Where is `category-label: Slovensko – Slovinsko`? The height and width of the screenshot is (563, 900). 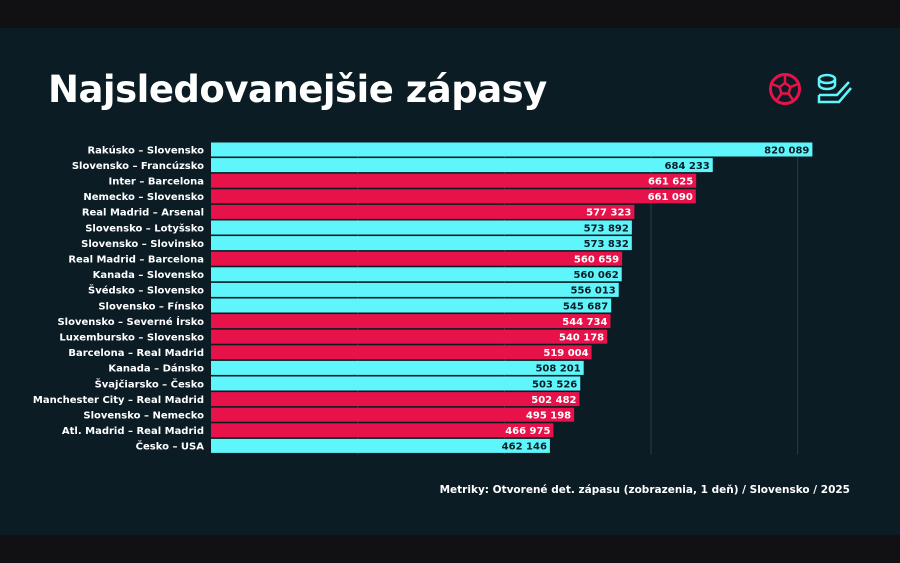 category-label: Slovensko – Slovinsko is located at coordinates (142, 244).